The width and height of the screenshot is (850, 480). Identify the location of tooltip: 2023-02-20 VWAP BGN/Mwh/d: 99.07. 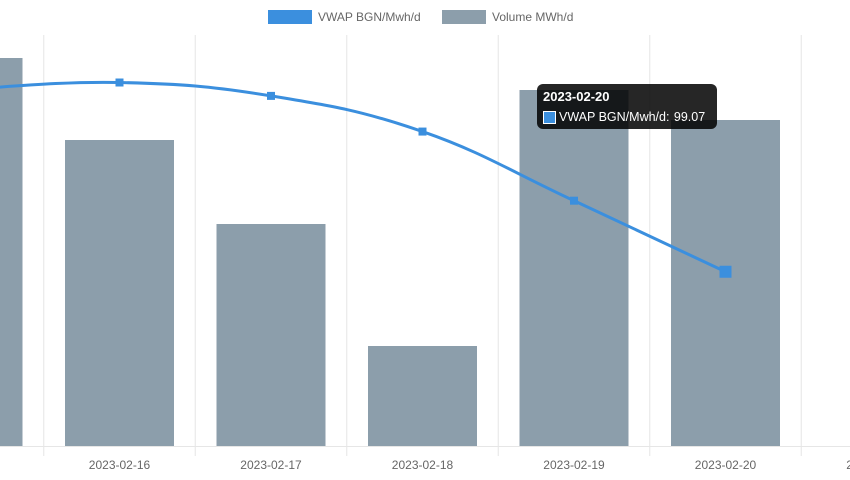
(627, 106).